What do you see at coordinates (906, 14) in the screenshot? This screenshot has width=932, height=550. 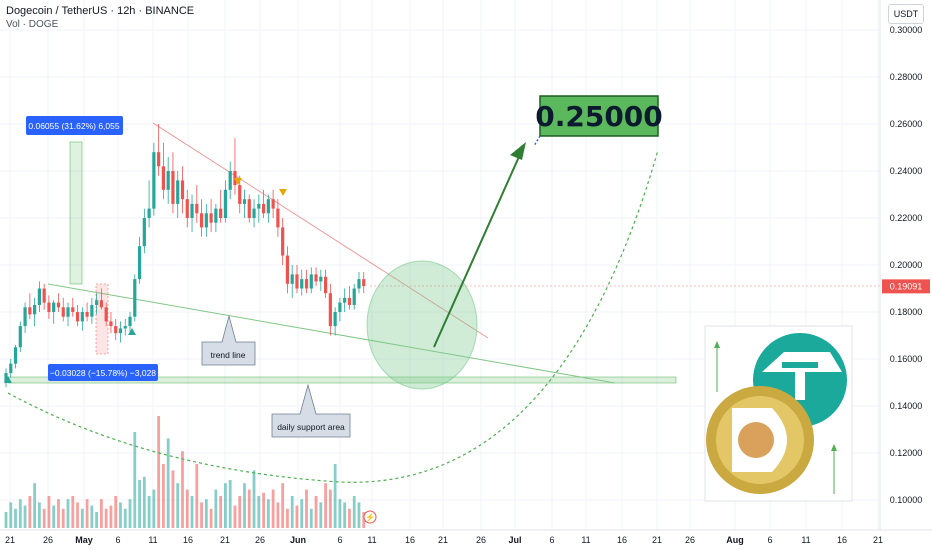 I see `currency-button: USDT` at bounding box center [906, 14].